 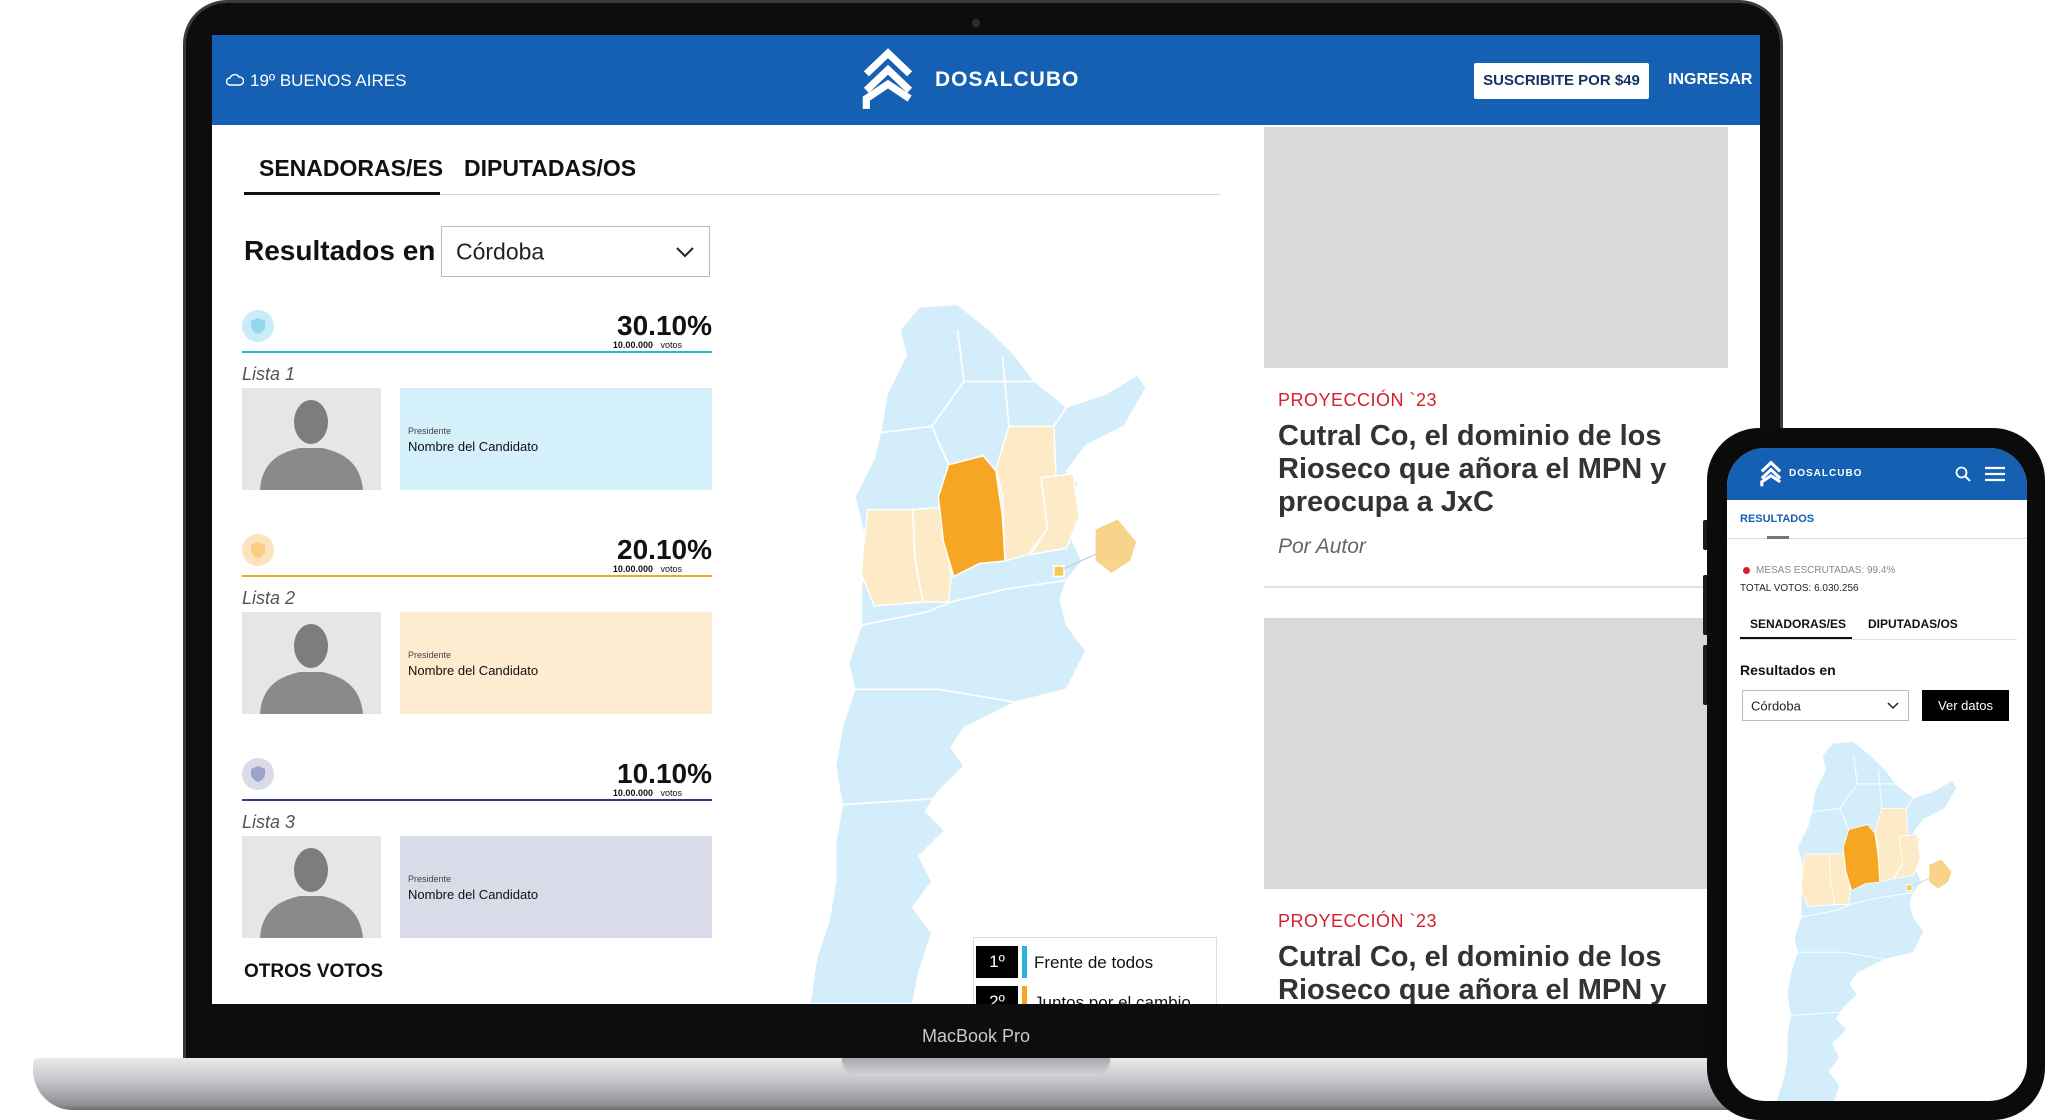 I want to click on article-author: Por Autor, so click(x=1322, y=546).